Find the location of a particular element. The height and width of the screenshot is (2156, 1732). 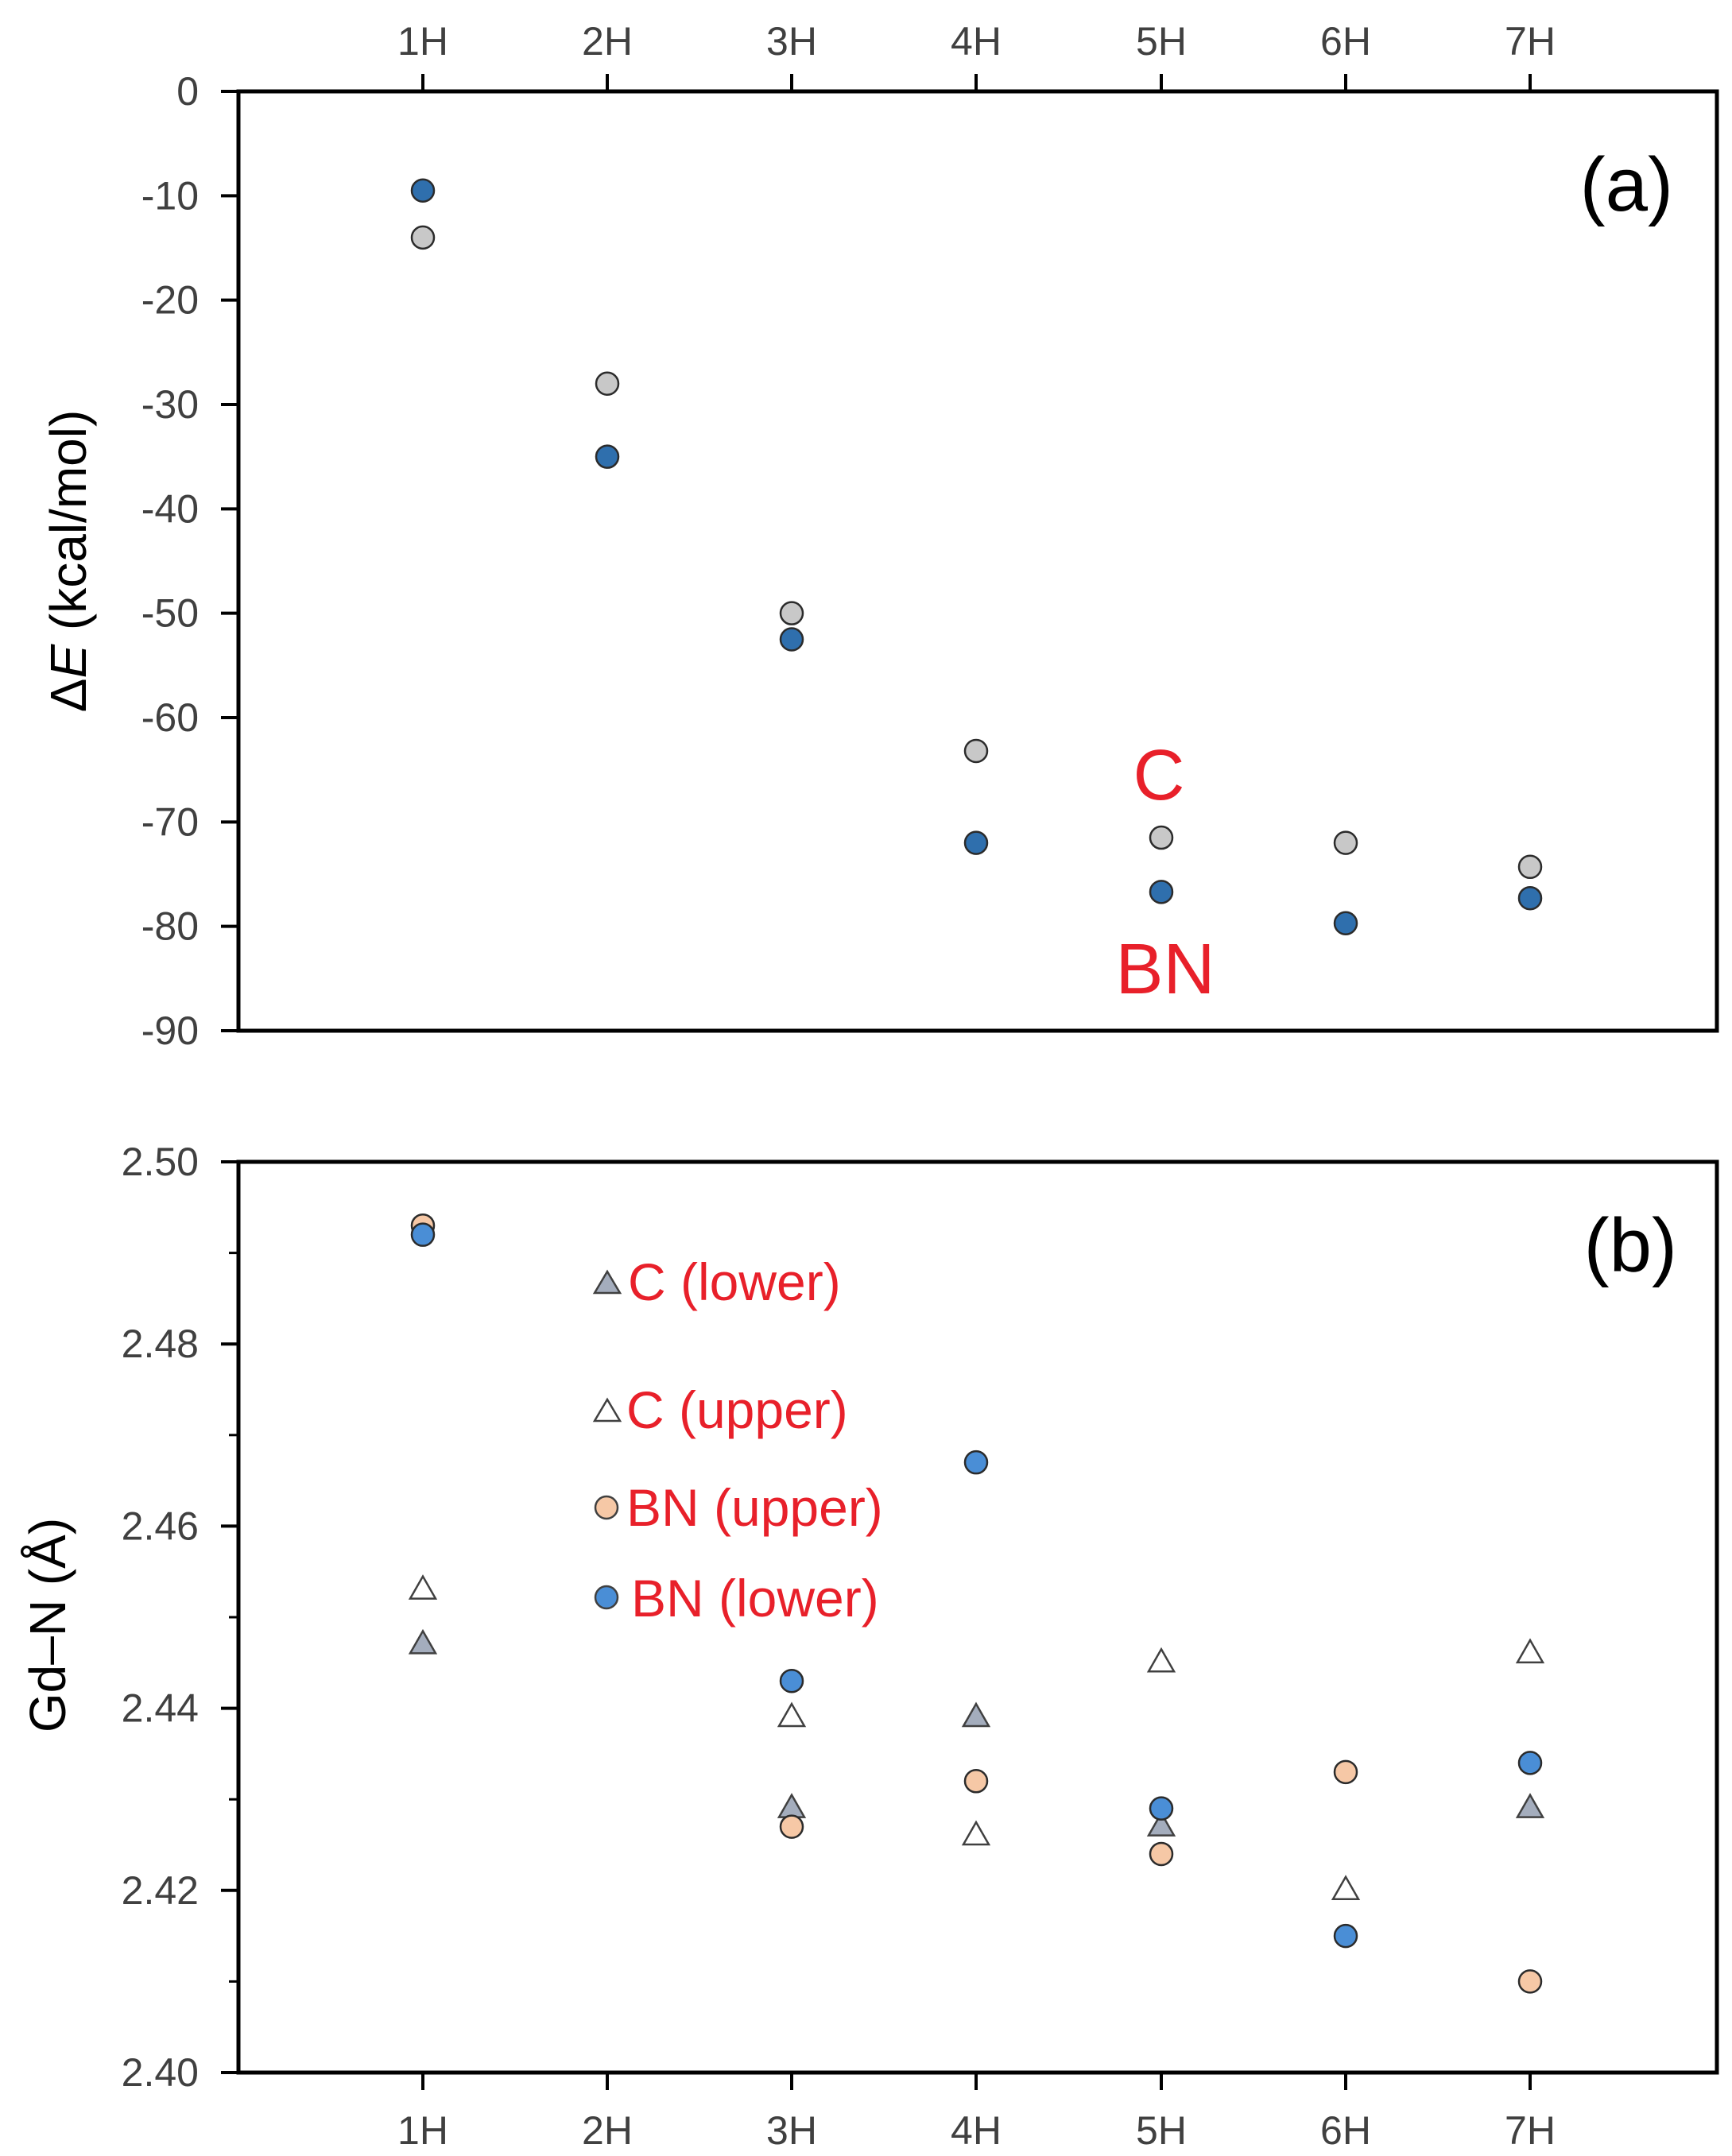

point-c-lower-5h is located at coordinates (1161, 1824).